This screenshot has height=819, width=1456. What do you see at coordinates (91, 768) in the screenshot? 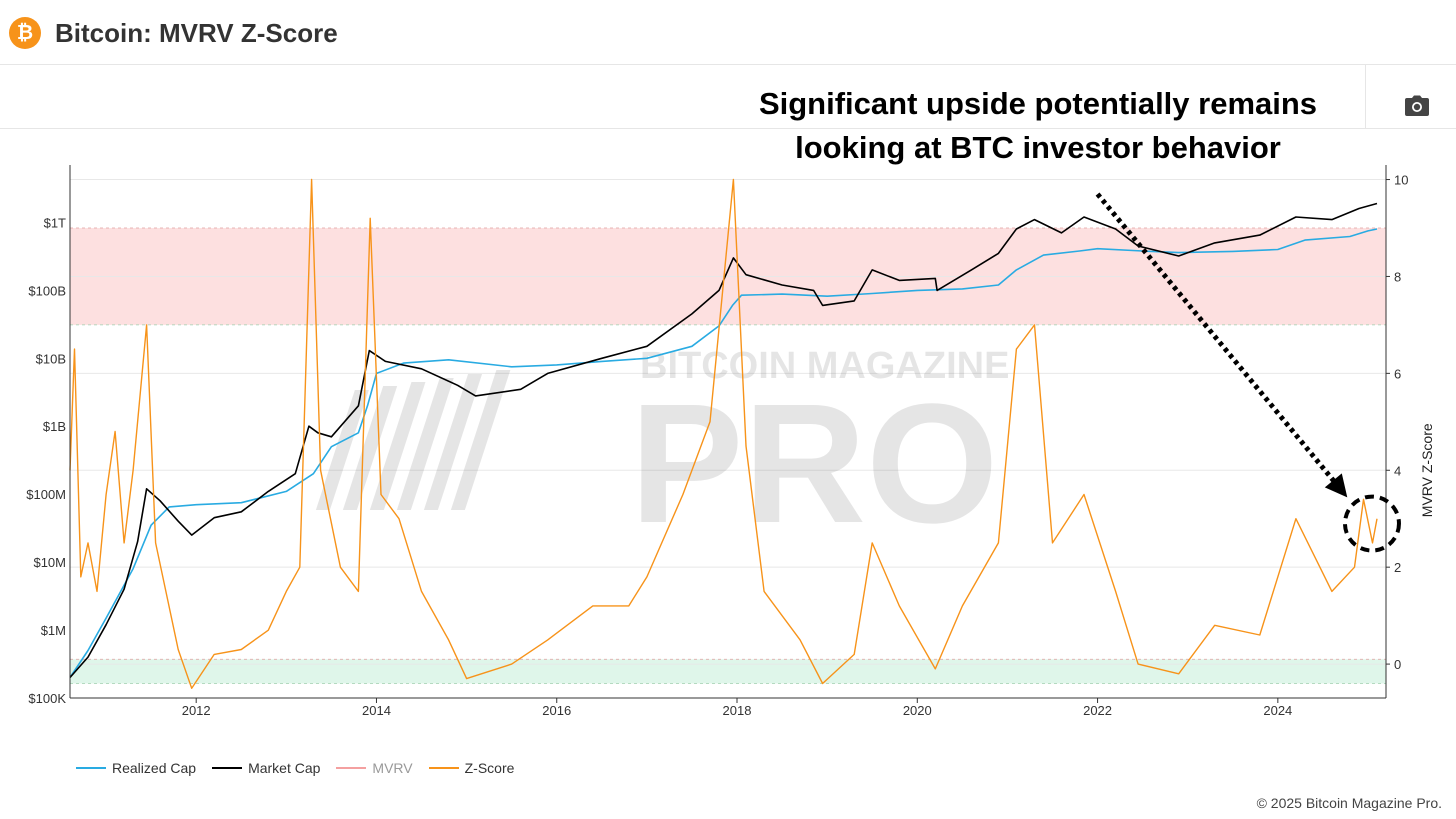
I see `legend-swatch-realized-cap` at bounding box center [91, 768].